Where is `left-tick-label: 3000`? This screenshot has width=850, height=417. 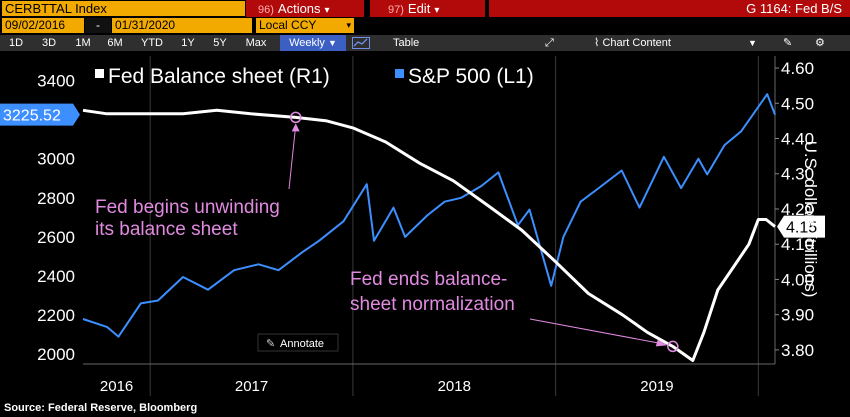 left-tick-label: 3000 is located at coordinates (56, 159).